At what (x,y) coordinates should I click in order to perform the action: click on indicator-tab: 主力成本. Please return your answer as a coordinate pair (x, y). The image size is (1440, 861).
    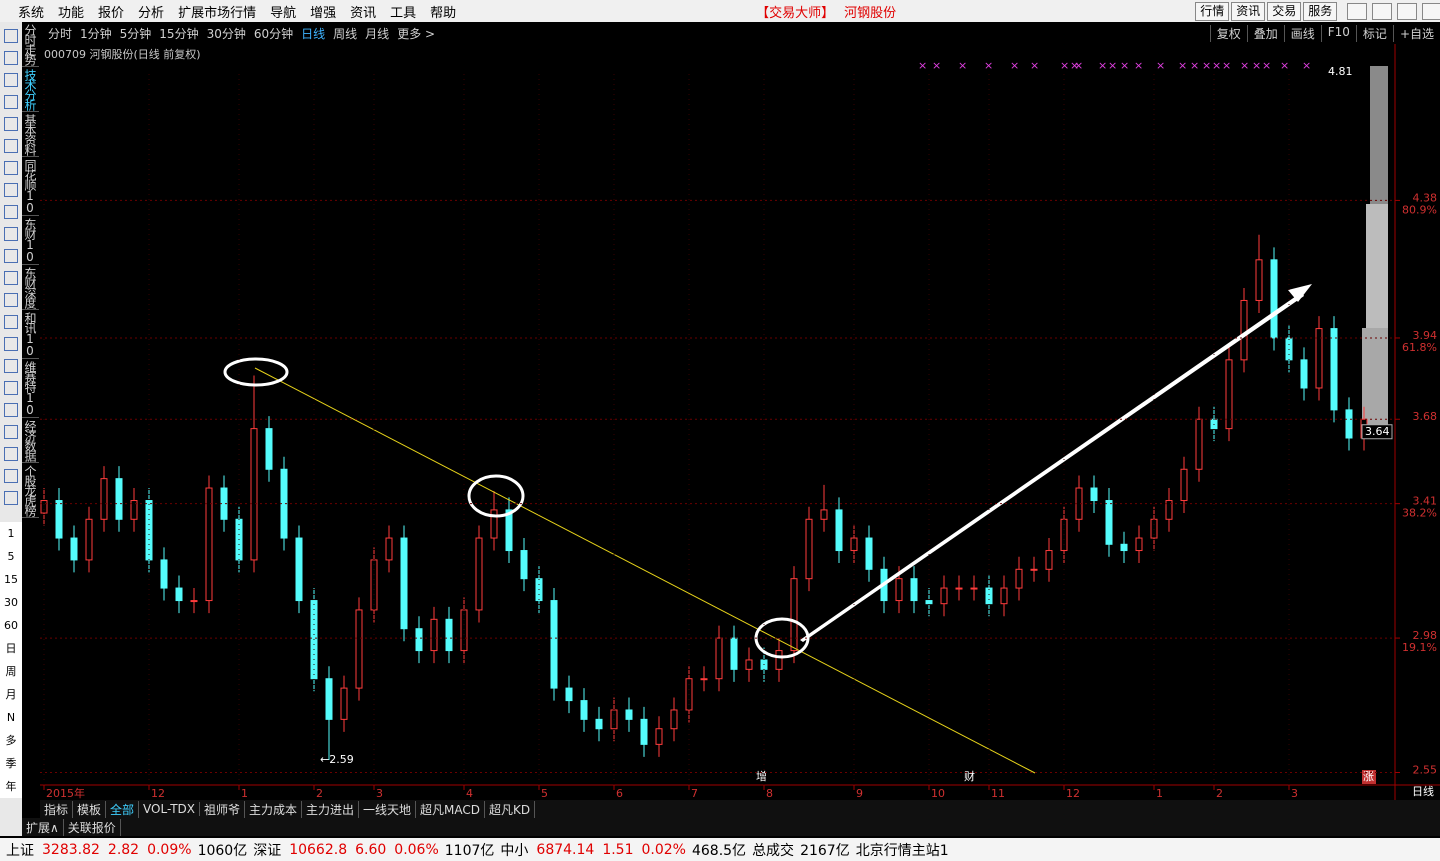
    Looking at the image, I should click on (274, 809).